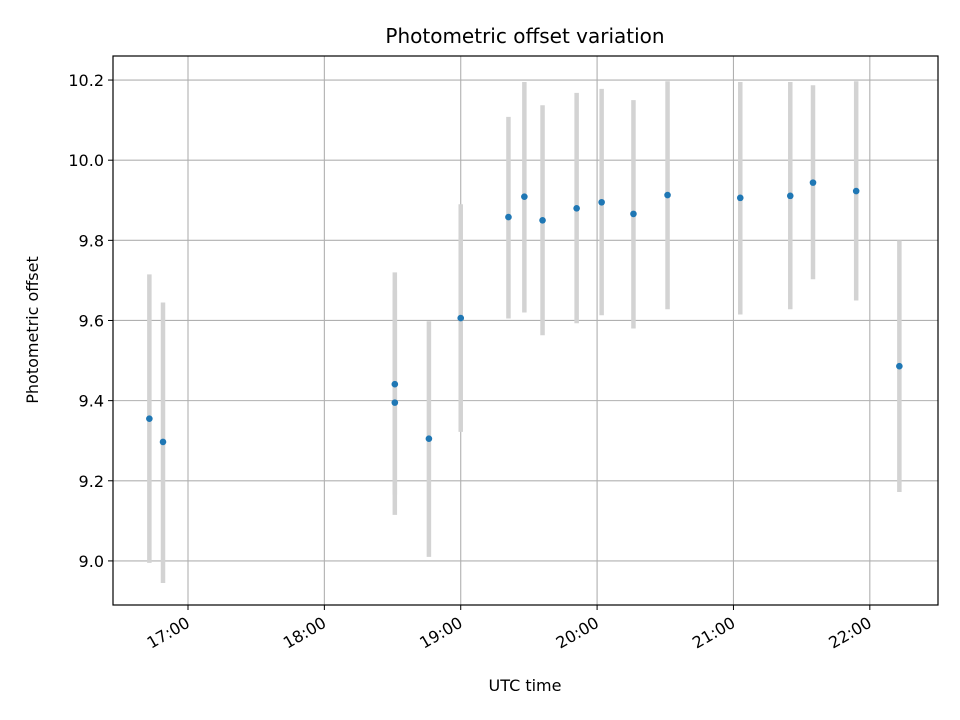 Image resolution: width=960 pixels, height=720 pixels. I want to click on y-tick-label: 9.2, so click(91, 481).